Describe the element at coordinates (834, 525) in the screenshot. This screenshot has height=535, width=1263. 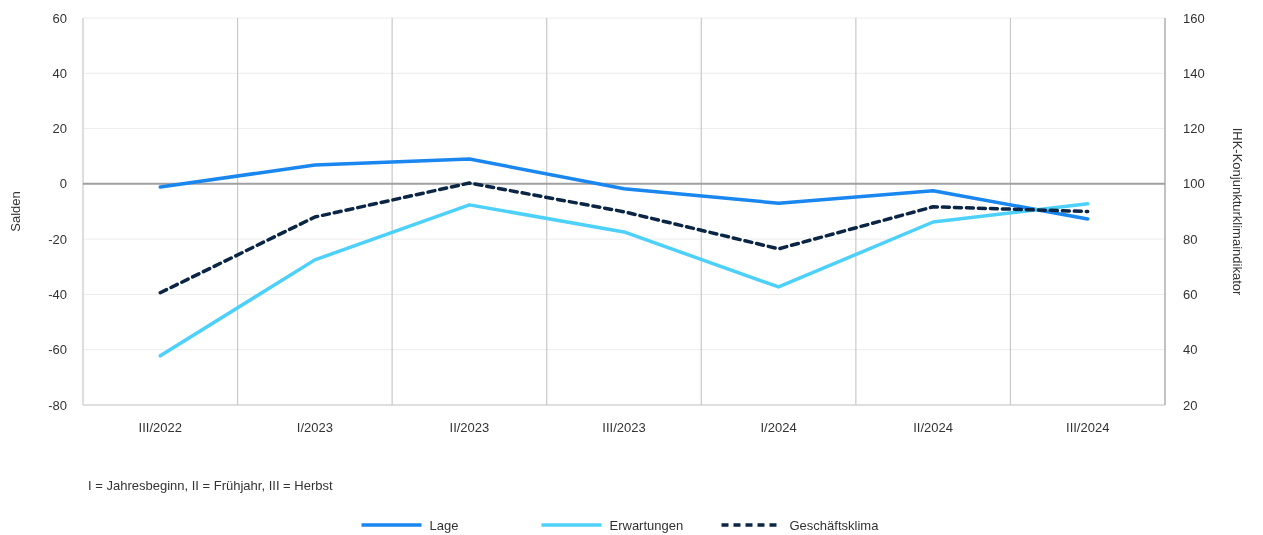
I see `legend-label: Geschäftsklima` at that location.